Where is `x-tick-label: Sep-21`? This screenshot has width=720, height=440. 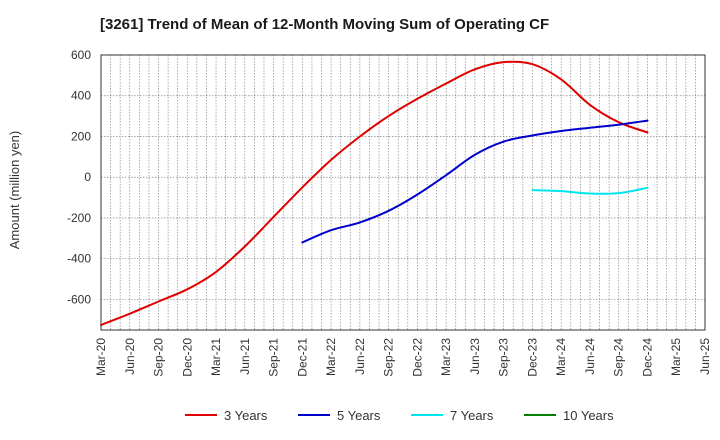
x-tick-label: Sep-21 is located at coordinates (274, 357).